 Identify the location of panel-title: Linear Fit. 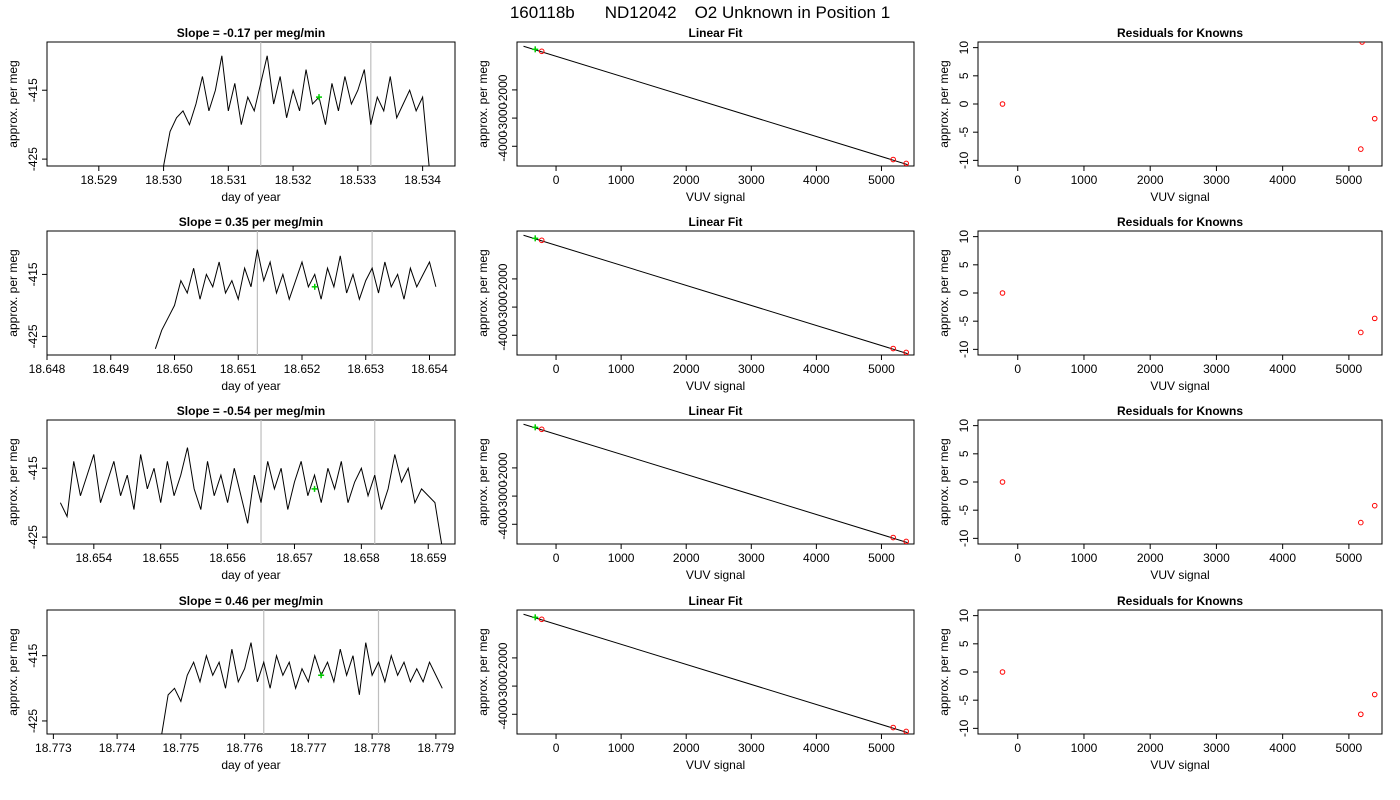
(715, 222).